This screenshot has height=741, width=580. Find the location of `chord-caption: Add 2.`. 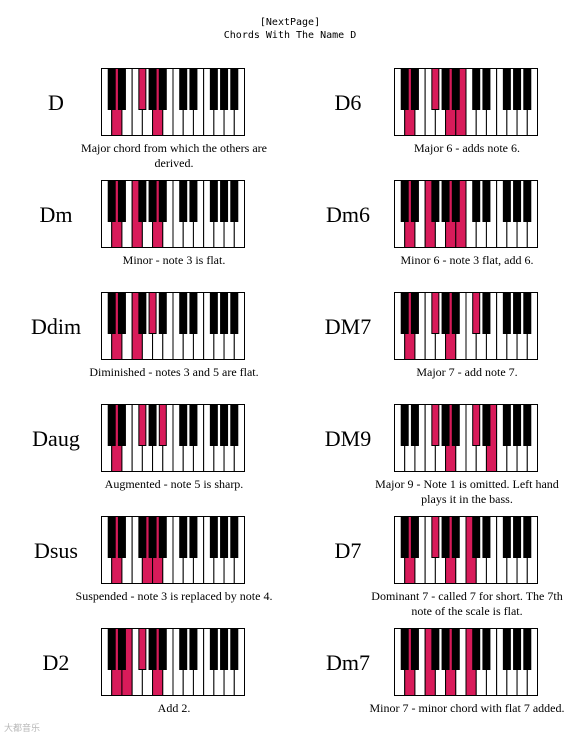

chord-caption: Add 2. is located at coordinates (174, 708).